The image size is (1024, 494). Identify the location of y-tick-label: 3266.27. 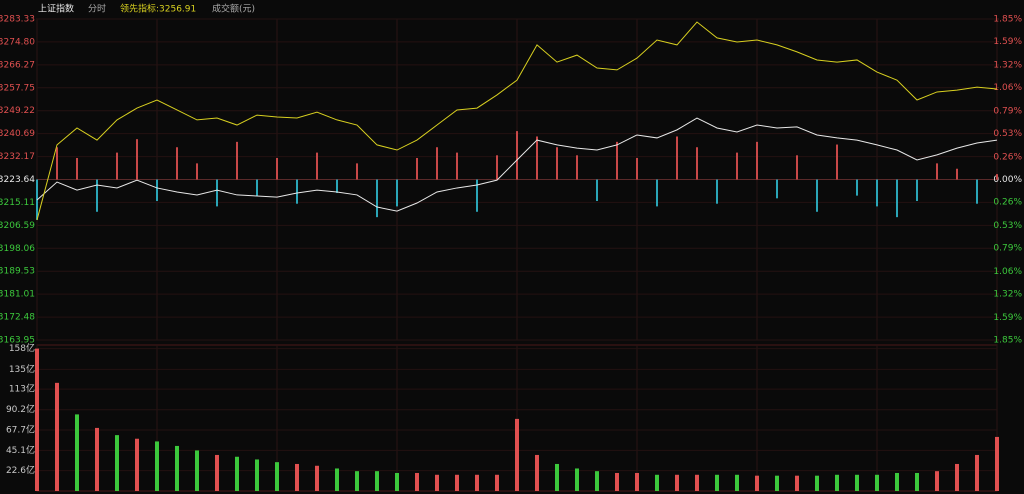
(17, 65).